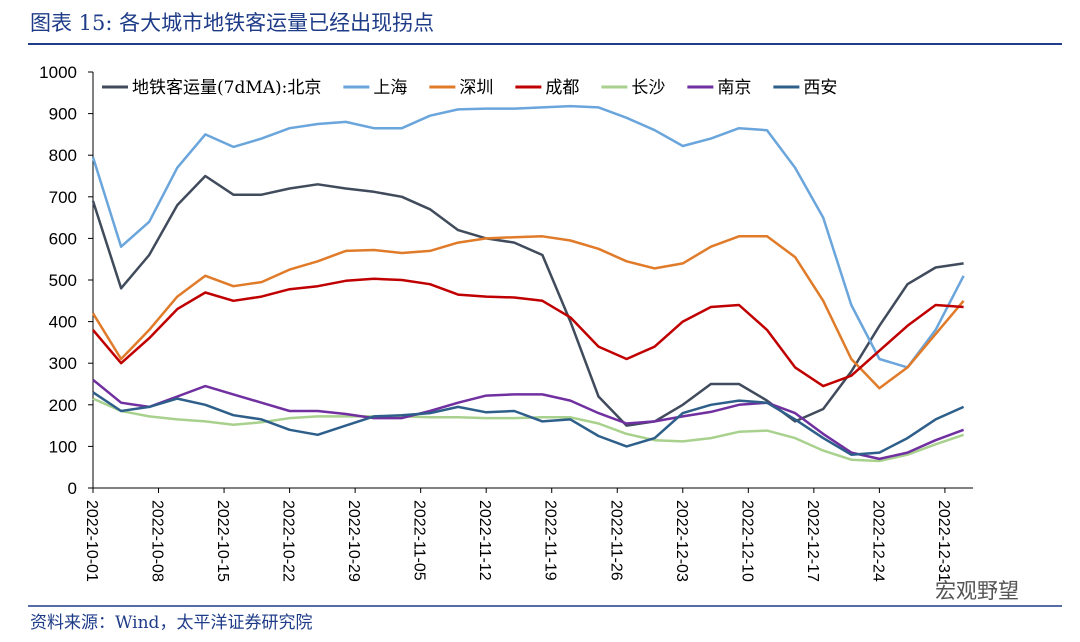  Describe the element at coordinates (681, 541) in the screenshot. I see `x-tick-label: 2022-12-03` at that location.